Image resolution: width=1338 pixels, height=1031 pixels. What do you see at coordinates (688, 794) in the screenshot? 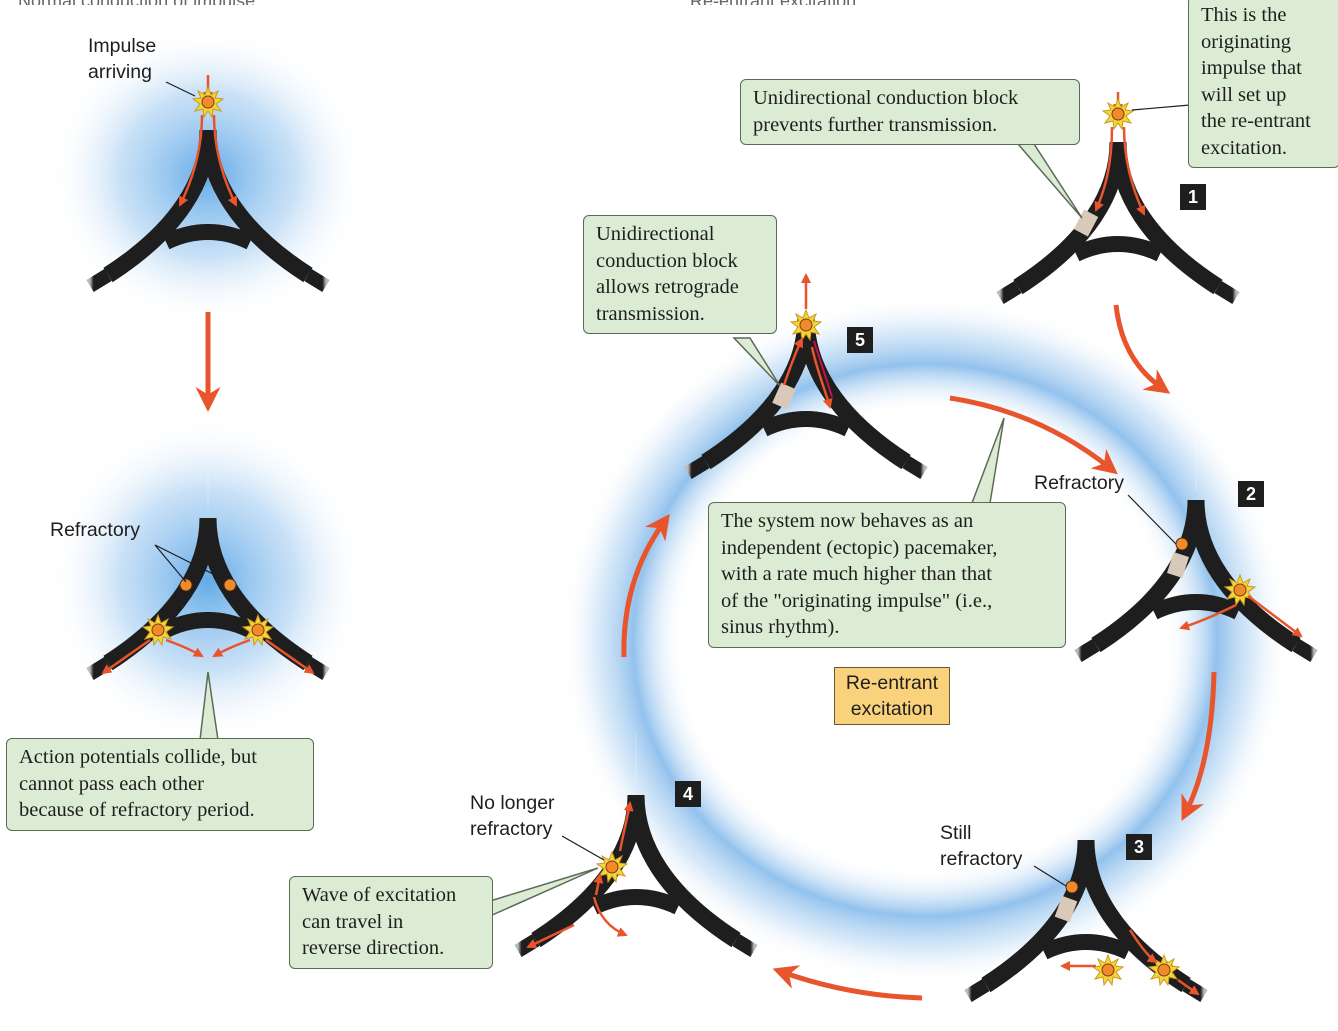
I see `step-badge-4: 4` at bounding box center [688, 794].